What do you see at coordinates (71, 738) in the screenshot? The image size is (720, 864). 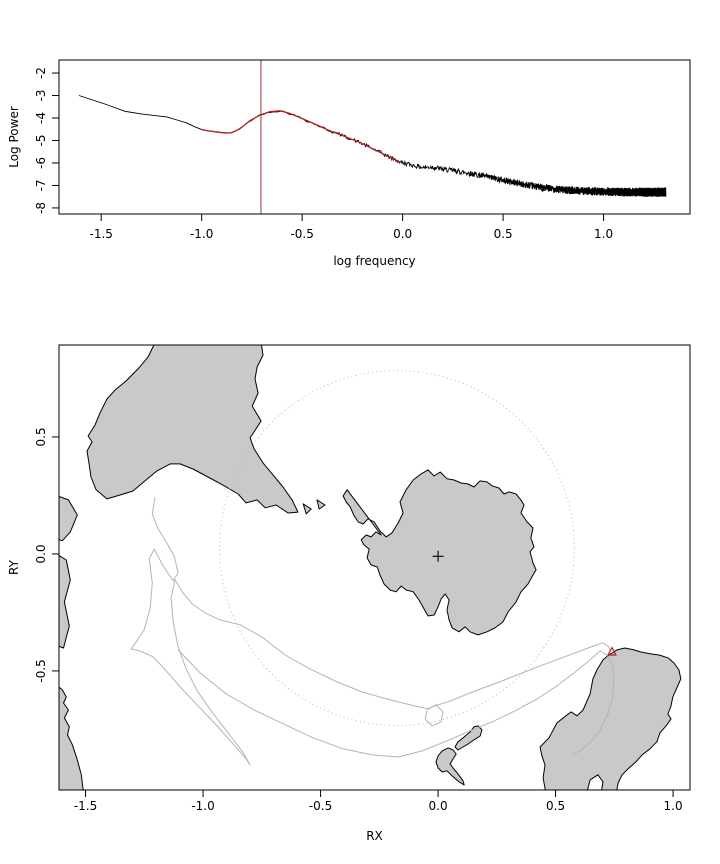 I see `coast-sliver-corner` at bounding box center [71, 738].